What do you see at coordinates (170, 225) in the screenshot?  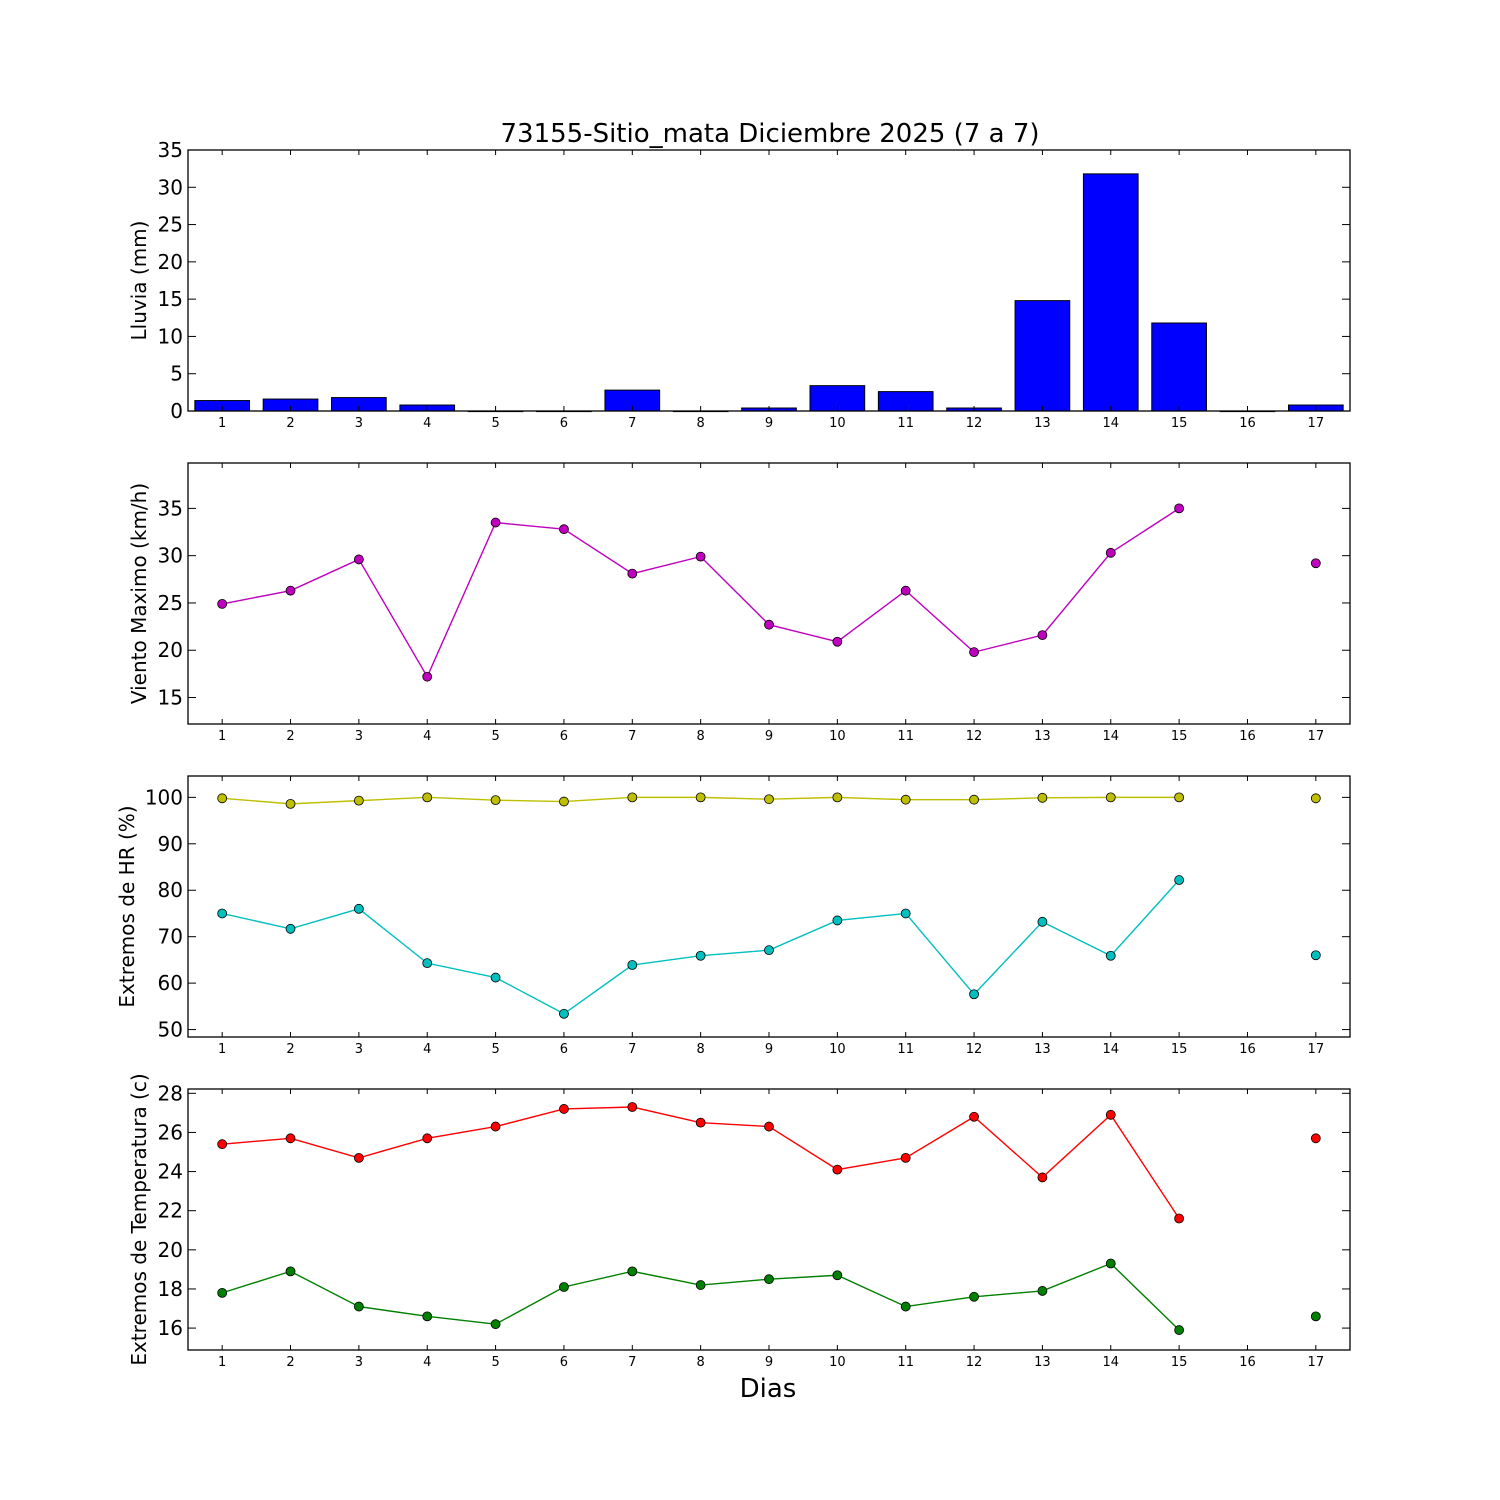 I see `rainfall-ytick-label: 25` at bounding box center [170, 225].